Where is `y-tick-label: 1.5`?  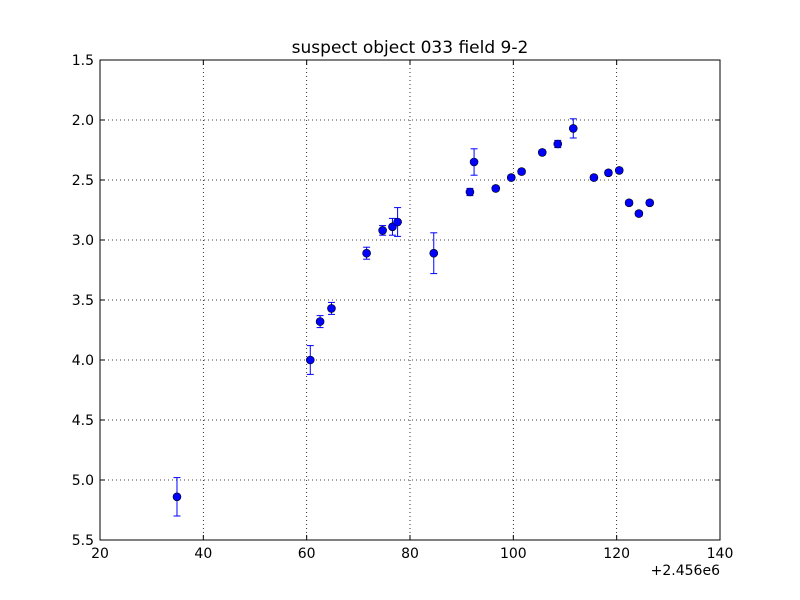 y-tick-label: 1.5 is located at coordinates (83, 61).